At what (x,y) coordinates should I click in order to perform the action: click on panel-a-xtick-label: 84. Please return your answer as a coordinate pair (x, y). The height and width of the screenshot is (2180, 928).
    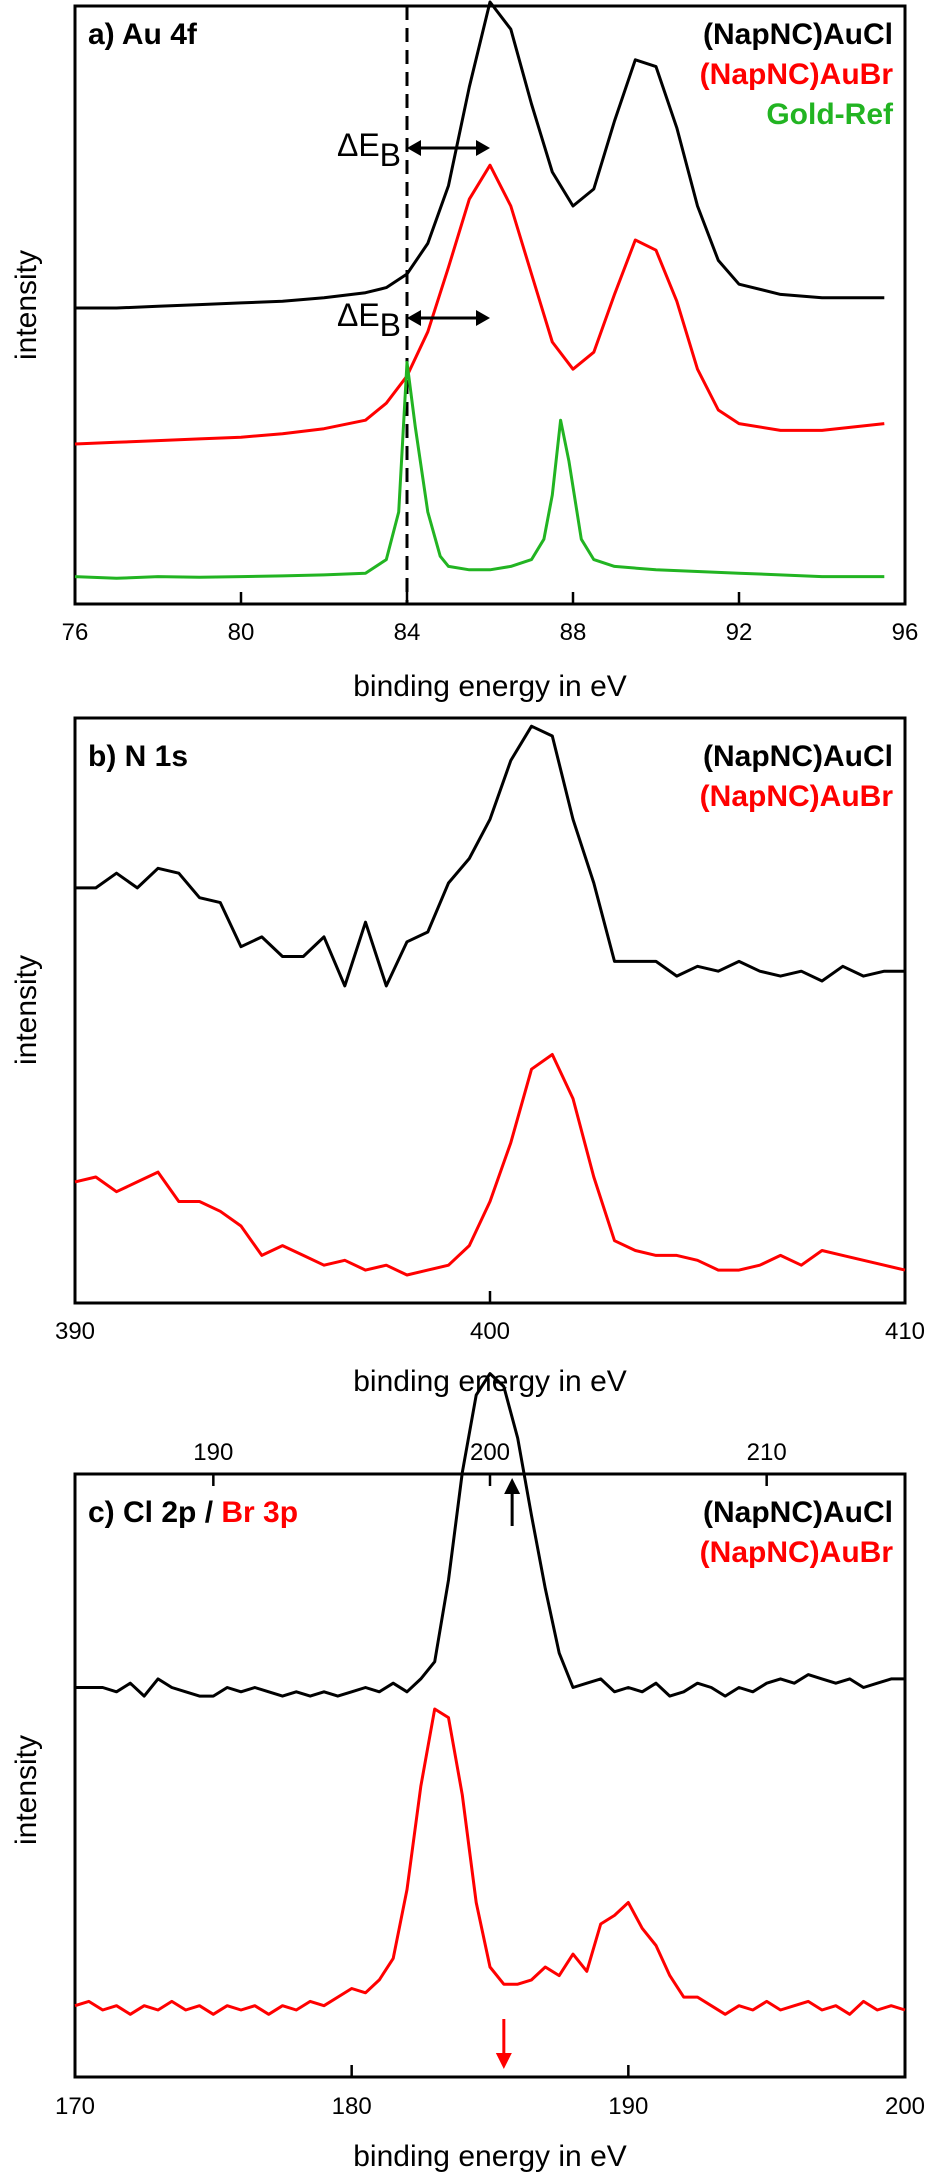
    Looking at the image, I should click on (407, 632).